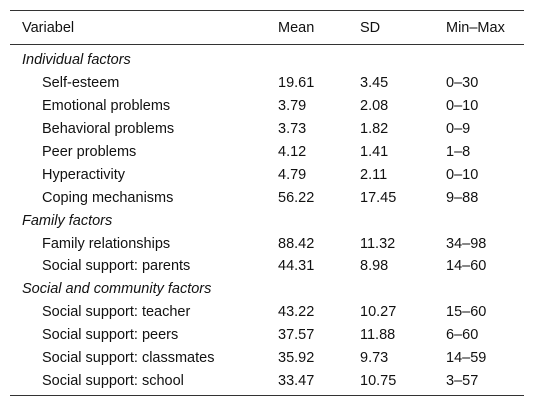  Describe the element at coordinates (466, 266) in the screenshot. I see `min-max-cell: 14–60` at that location.